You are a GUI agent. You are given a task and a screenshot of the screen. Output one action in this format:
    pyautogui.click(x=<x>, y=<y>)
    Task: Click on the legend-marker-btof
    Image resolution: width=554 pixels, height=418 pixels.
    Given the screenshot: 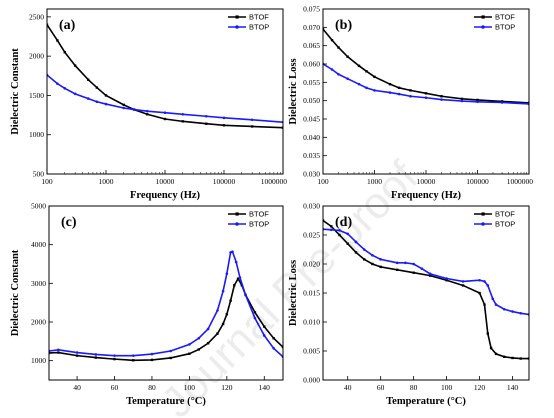 What is the action you would take?
    pyautogui.click(x=237, y=214)
    